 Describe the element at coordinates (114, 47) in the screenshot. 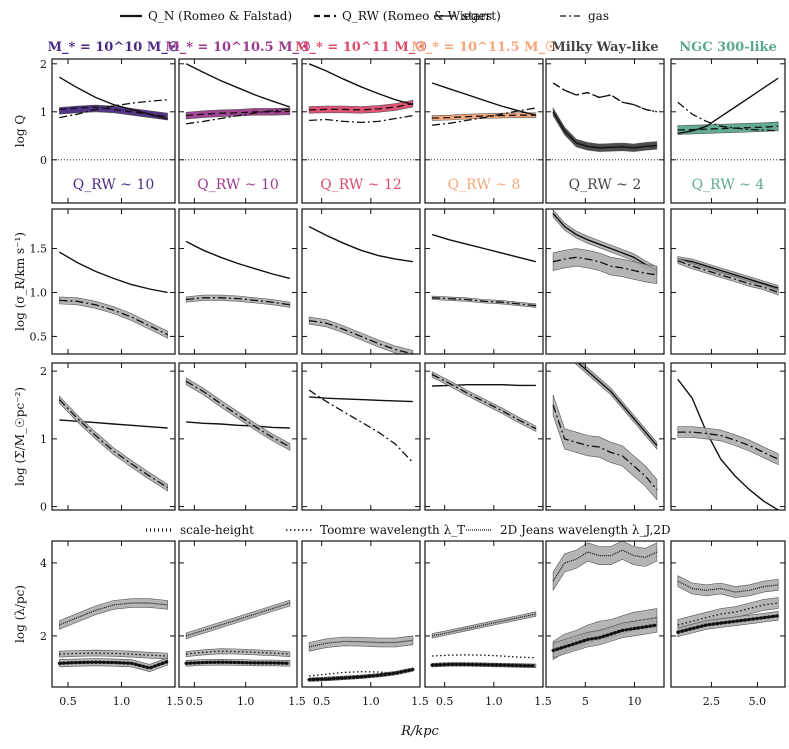

I see `column-title: M_* = 10^10 M_☉` at that location.